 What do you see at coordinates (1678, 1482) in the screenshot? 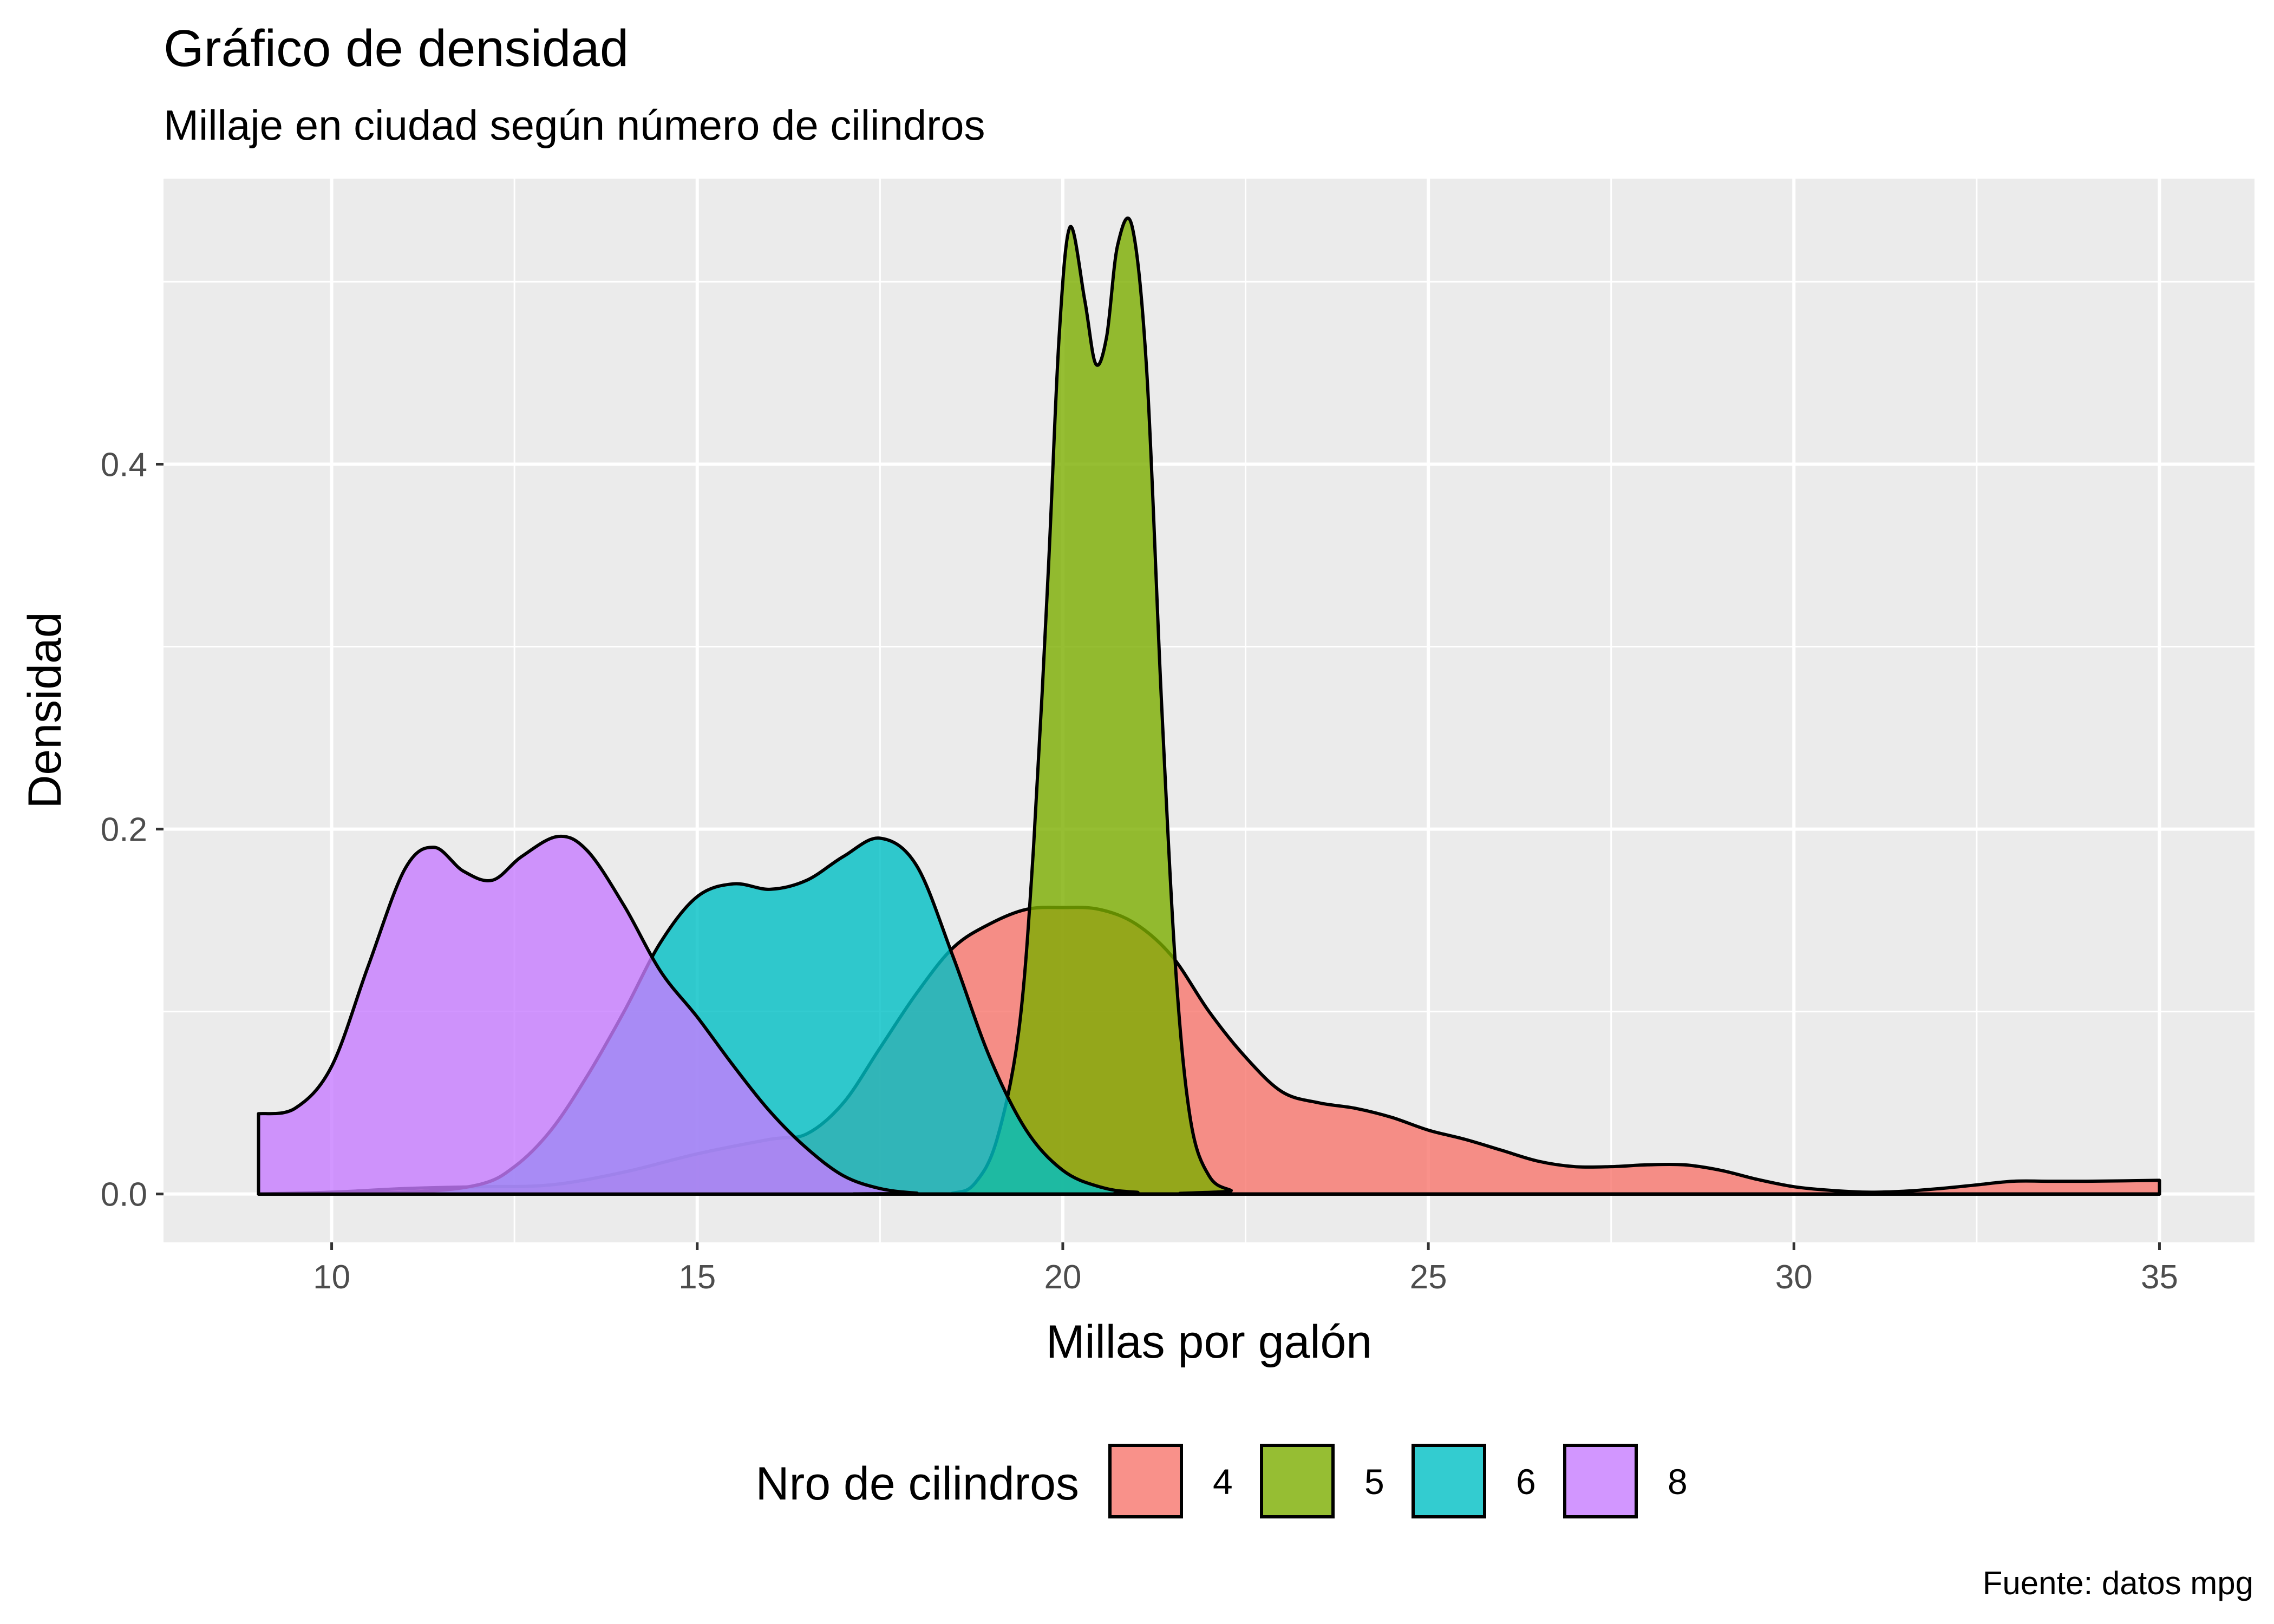
I see `legend-label-8: 8` at bounding box center [1678, 1482].